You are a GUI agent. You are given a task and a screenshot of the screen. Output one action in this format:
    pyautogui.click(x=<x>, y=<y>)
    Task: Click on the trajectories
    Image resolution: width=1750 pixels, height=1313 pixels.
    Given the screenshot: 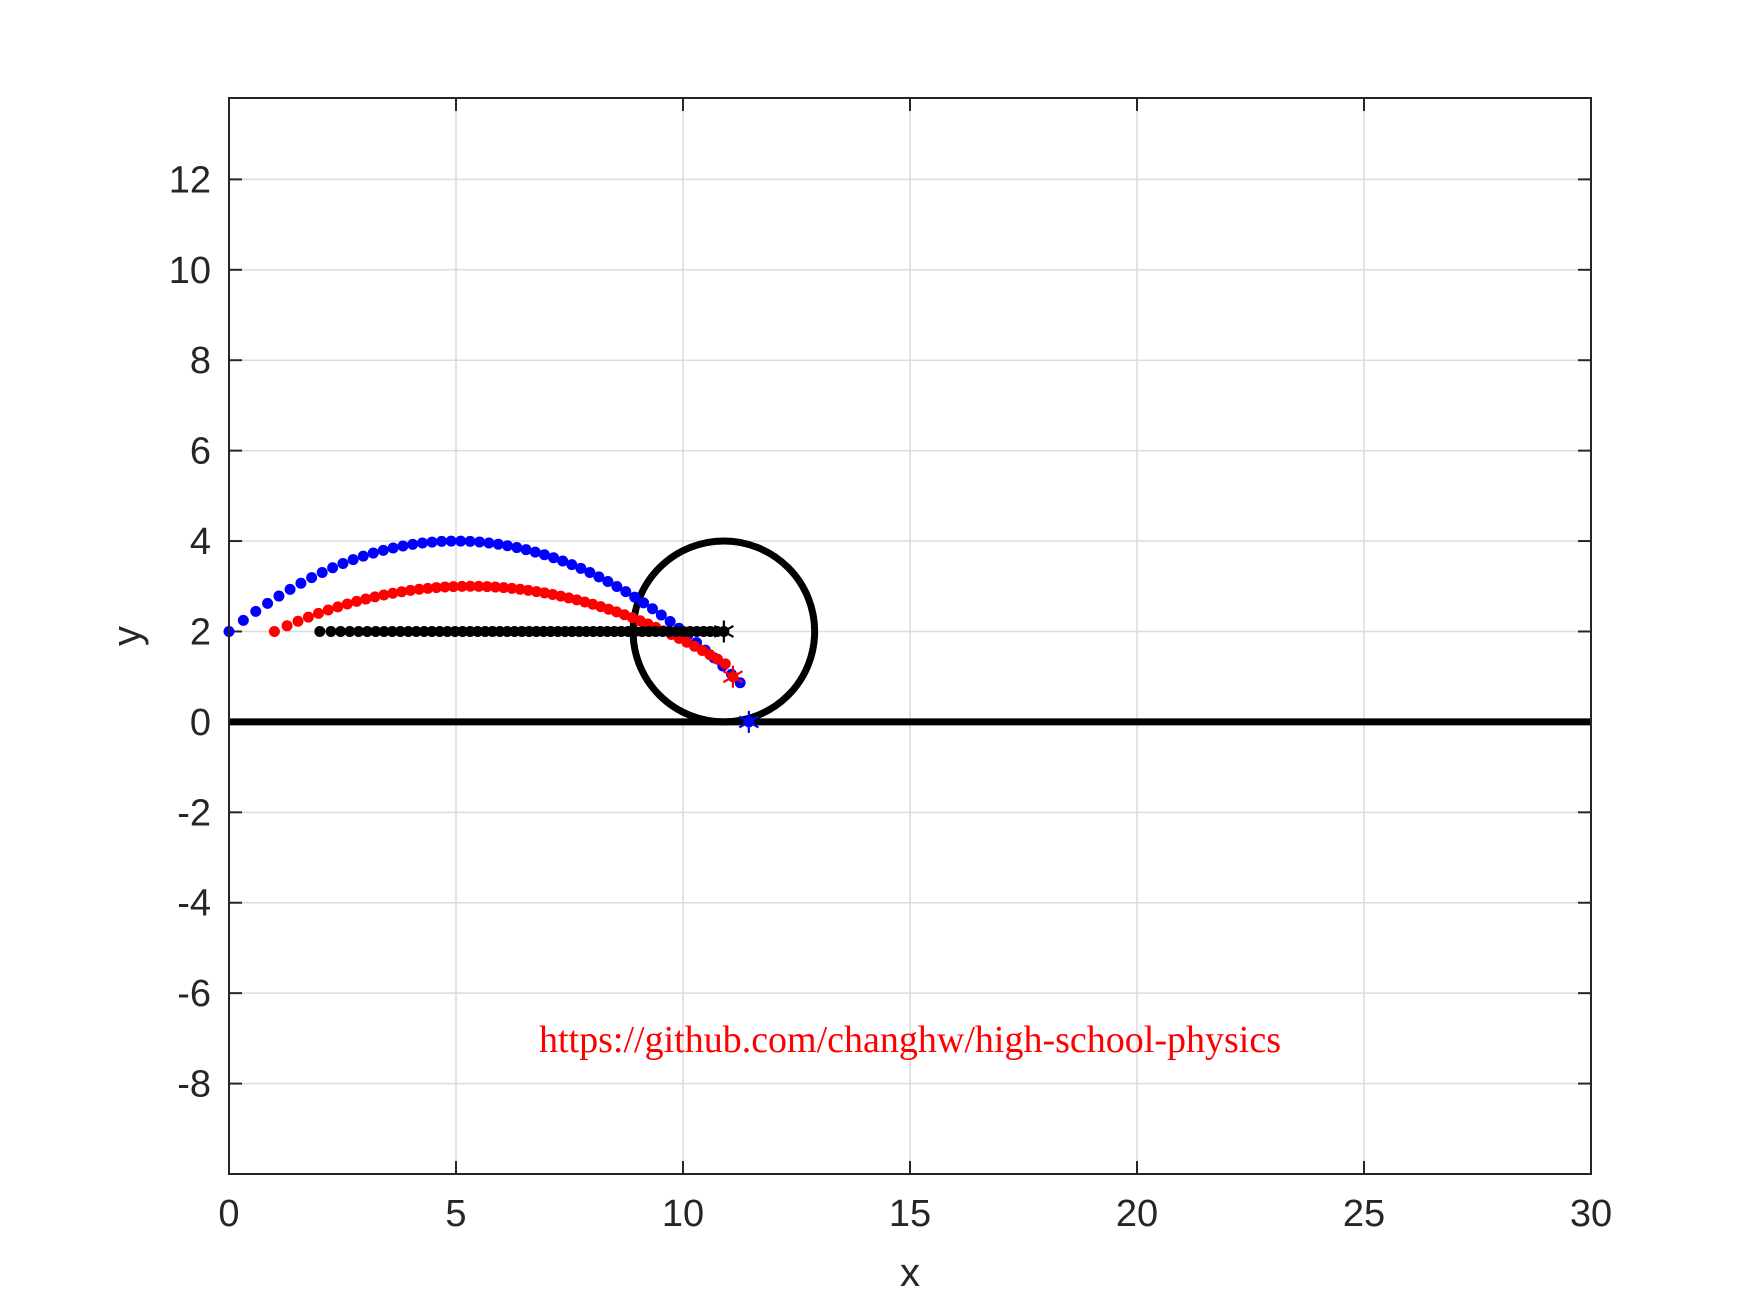 What is the action you would take?
    pyautogui.click(x=491, y=634)
    